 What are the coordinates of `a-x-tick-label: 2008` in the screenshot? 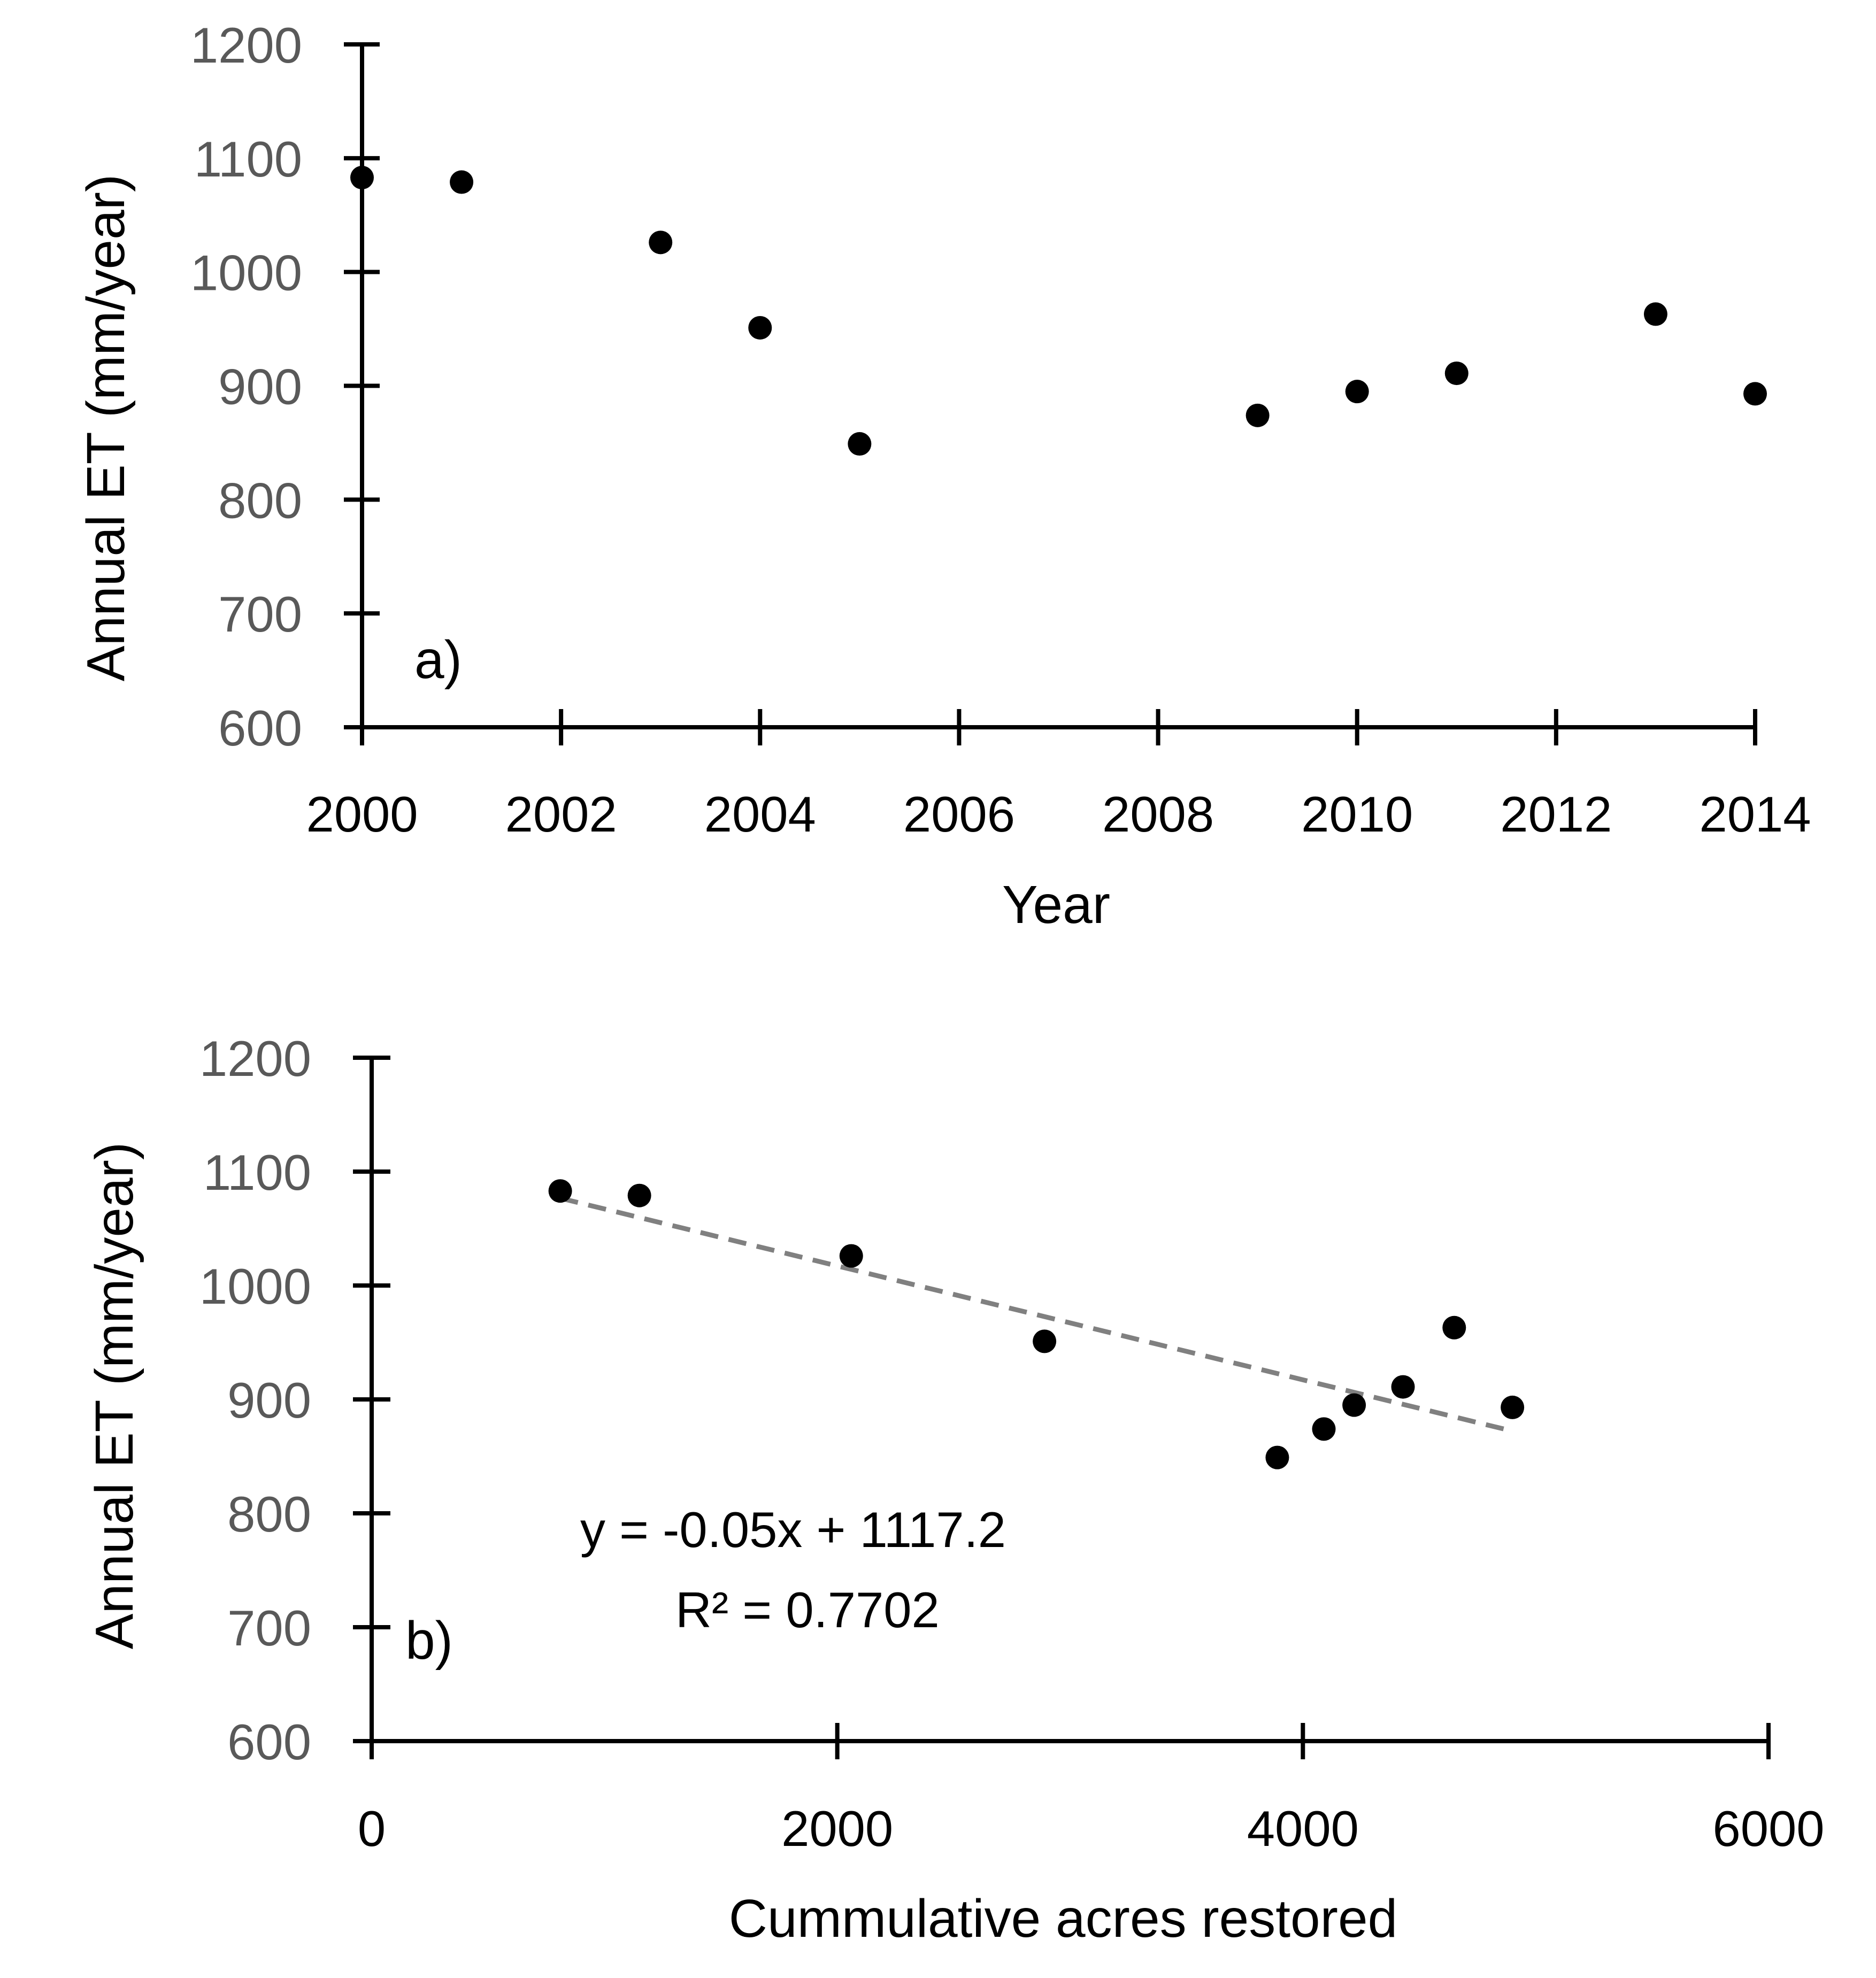 It's located at (1158, 814).